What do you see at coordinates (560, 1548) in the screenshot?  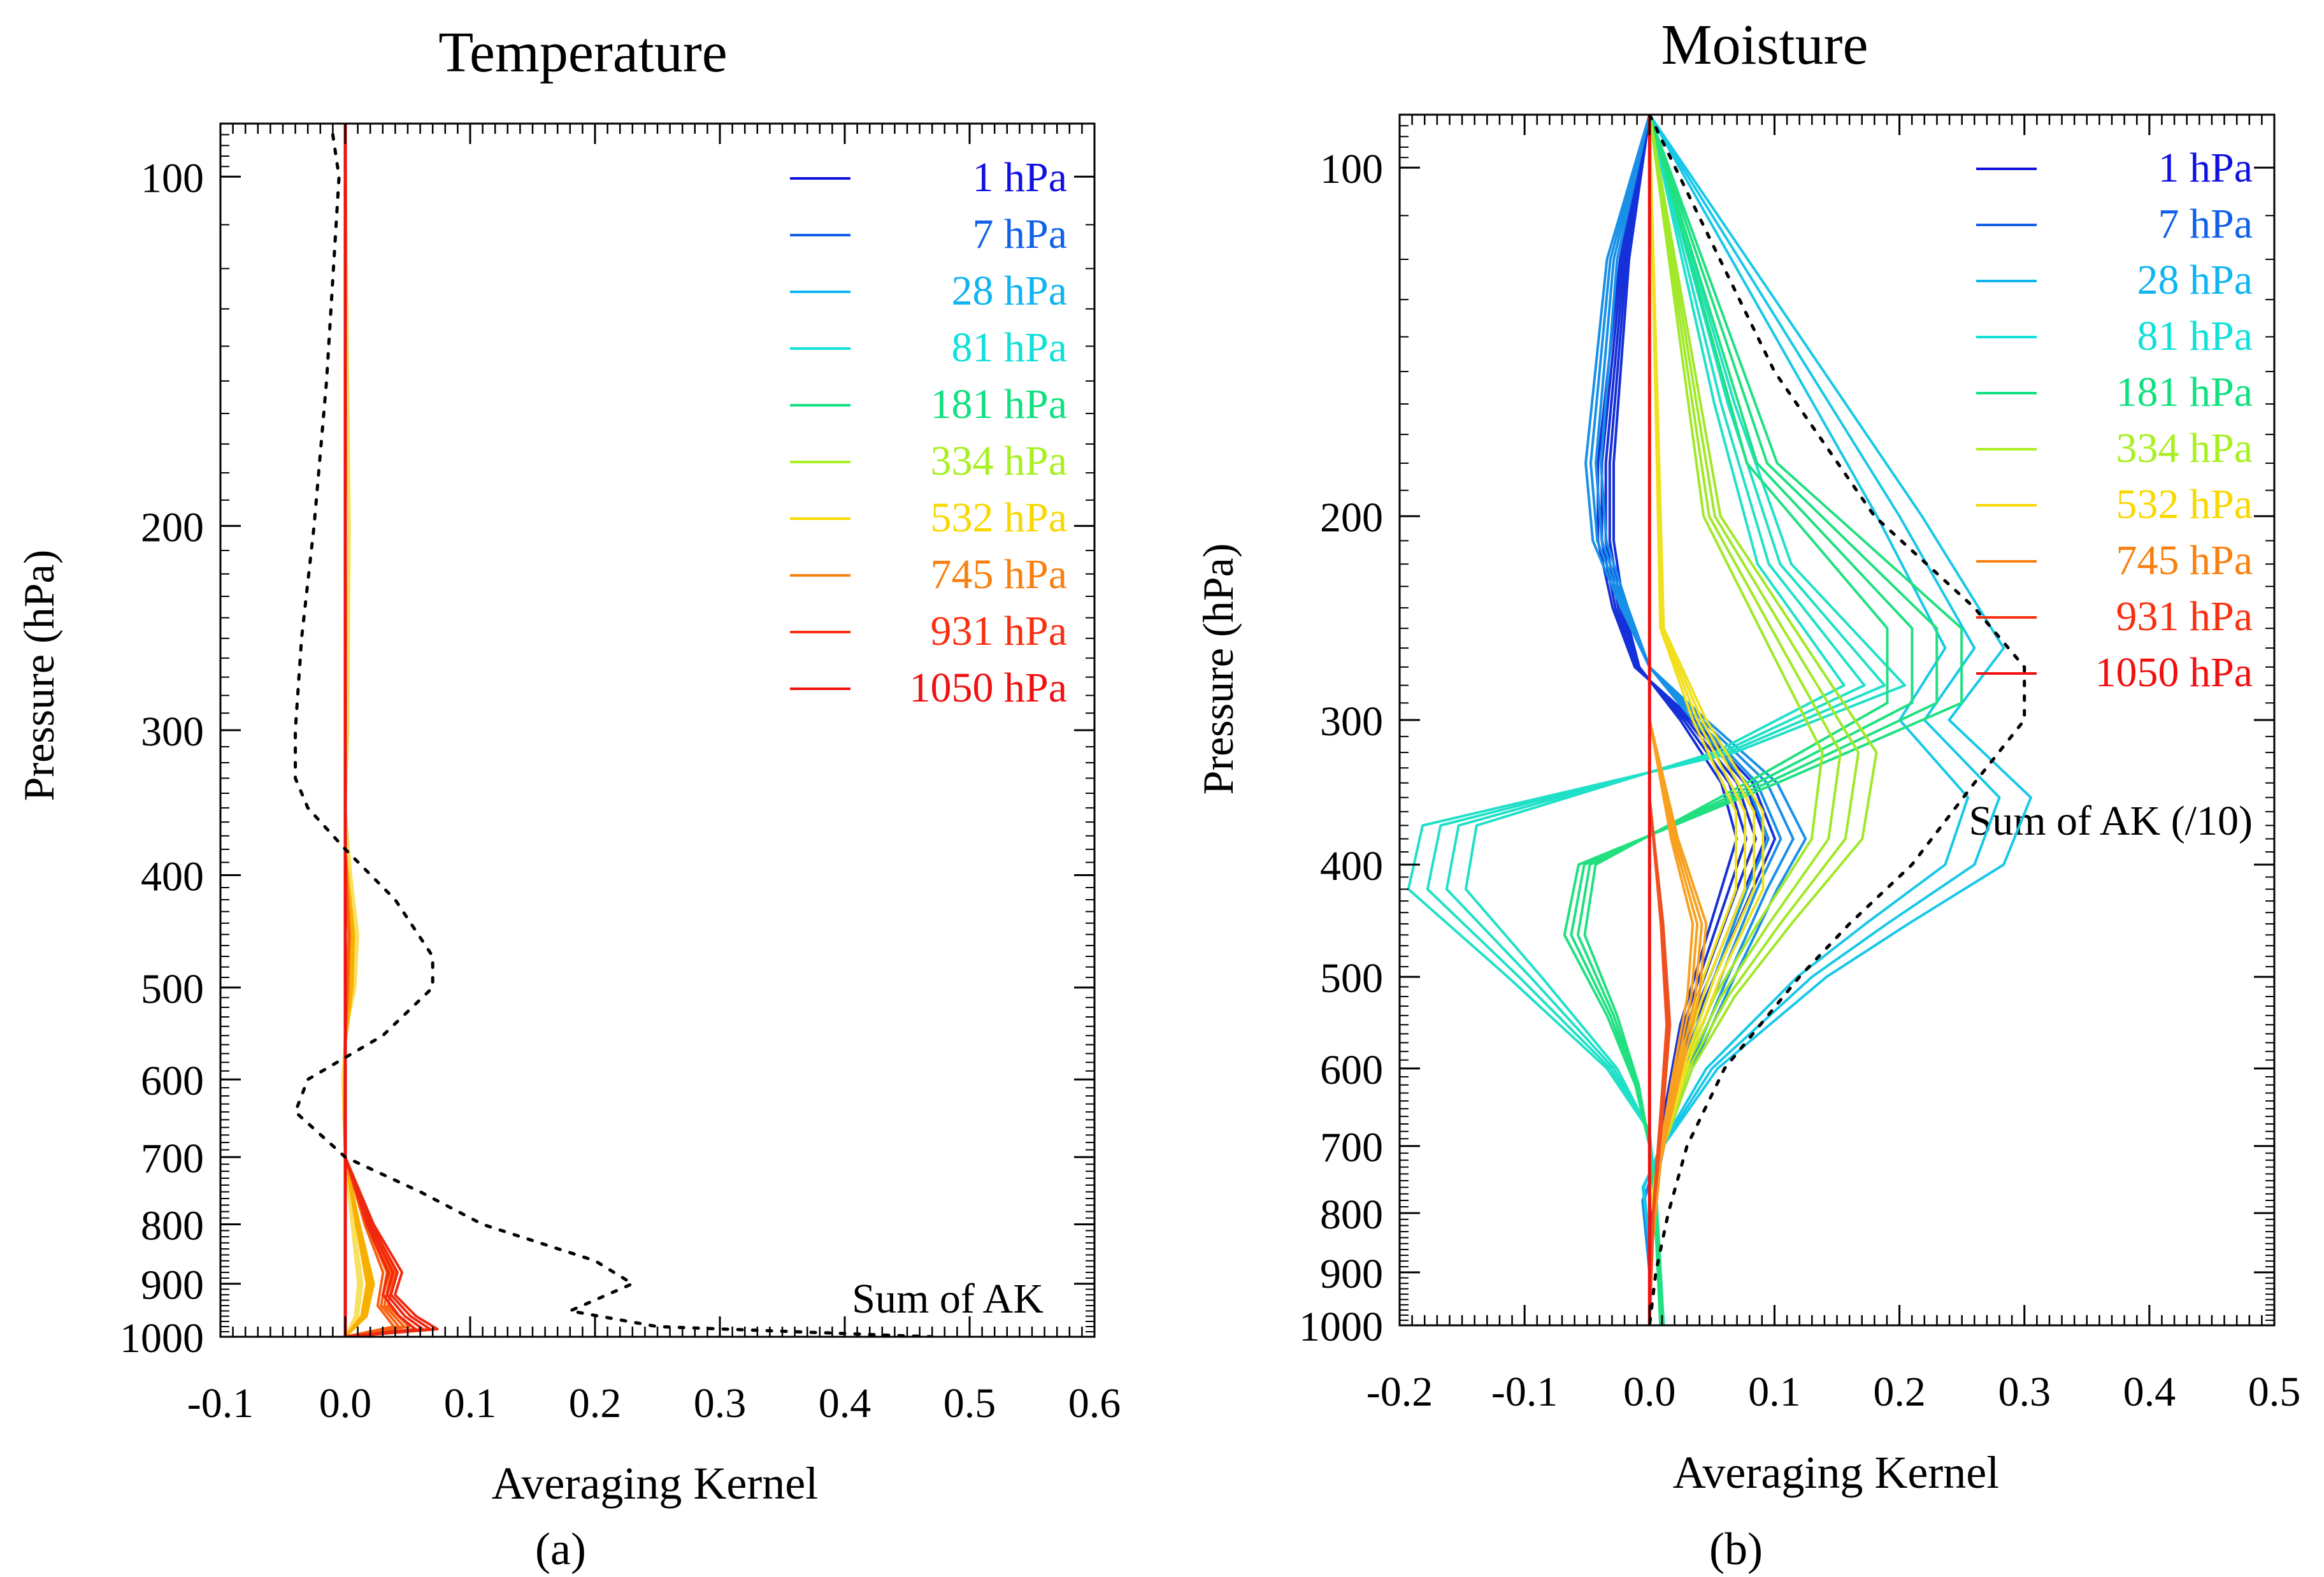 I see `temperature-panel-label: (a)` at bounding box center [560, 1548].